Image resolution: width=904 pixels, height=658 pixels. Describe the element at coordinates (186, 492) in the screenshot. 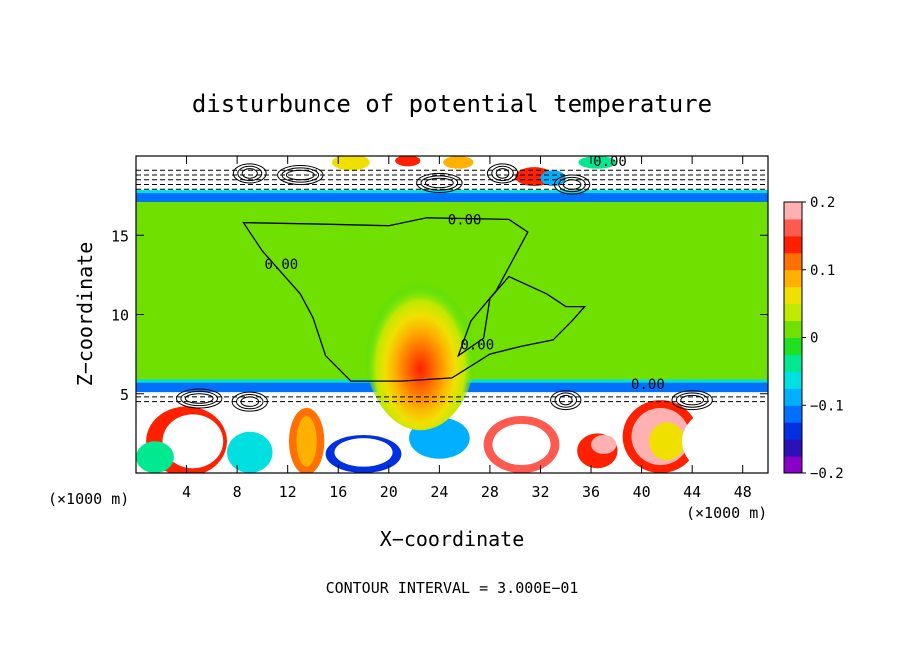

I see `x-tick-label-4: 4` at that location.